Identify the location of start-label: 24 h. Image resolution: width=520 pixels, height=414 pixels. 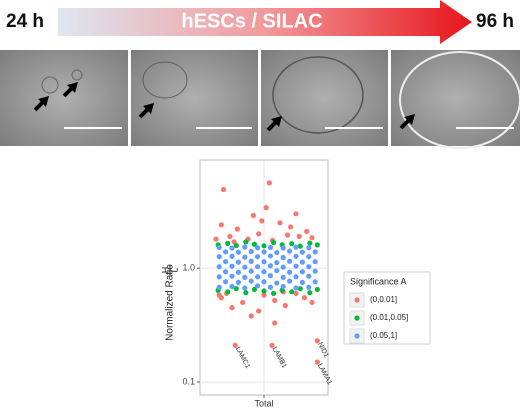
(25, 21).